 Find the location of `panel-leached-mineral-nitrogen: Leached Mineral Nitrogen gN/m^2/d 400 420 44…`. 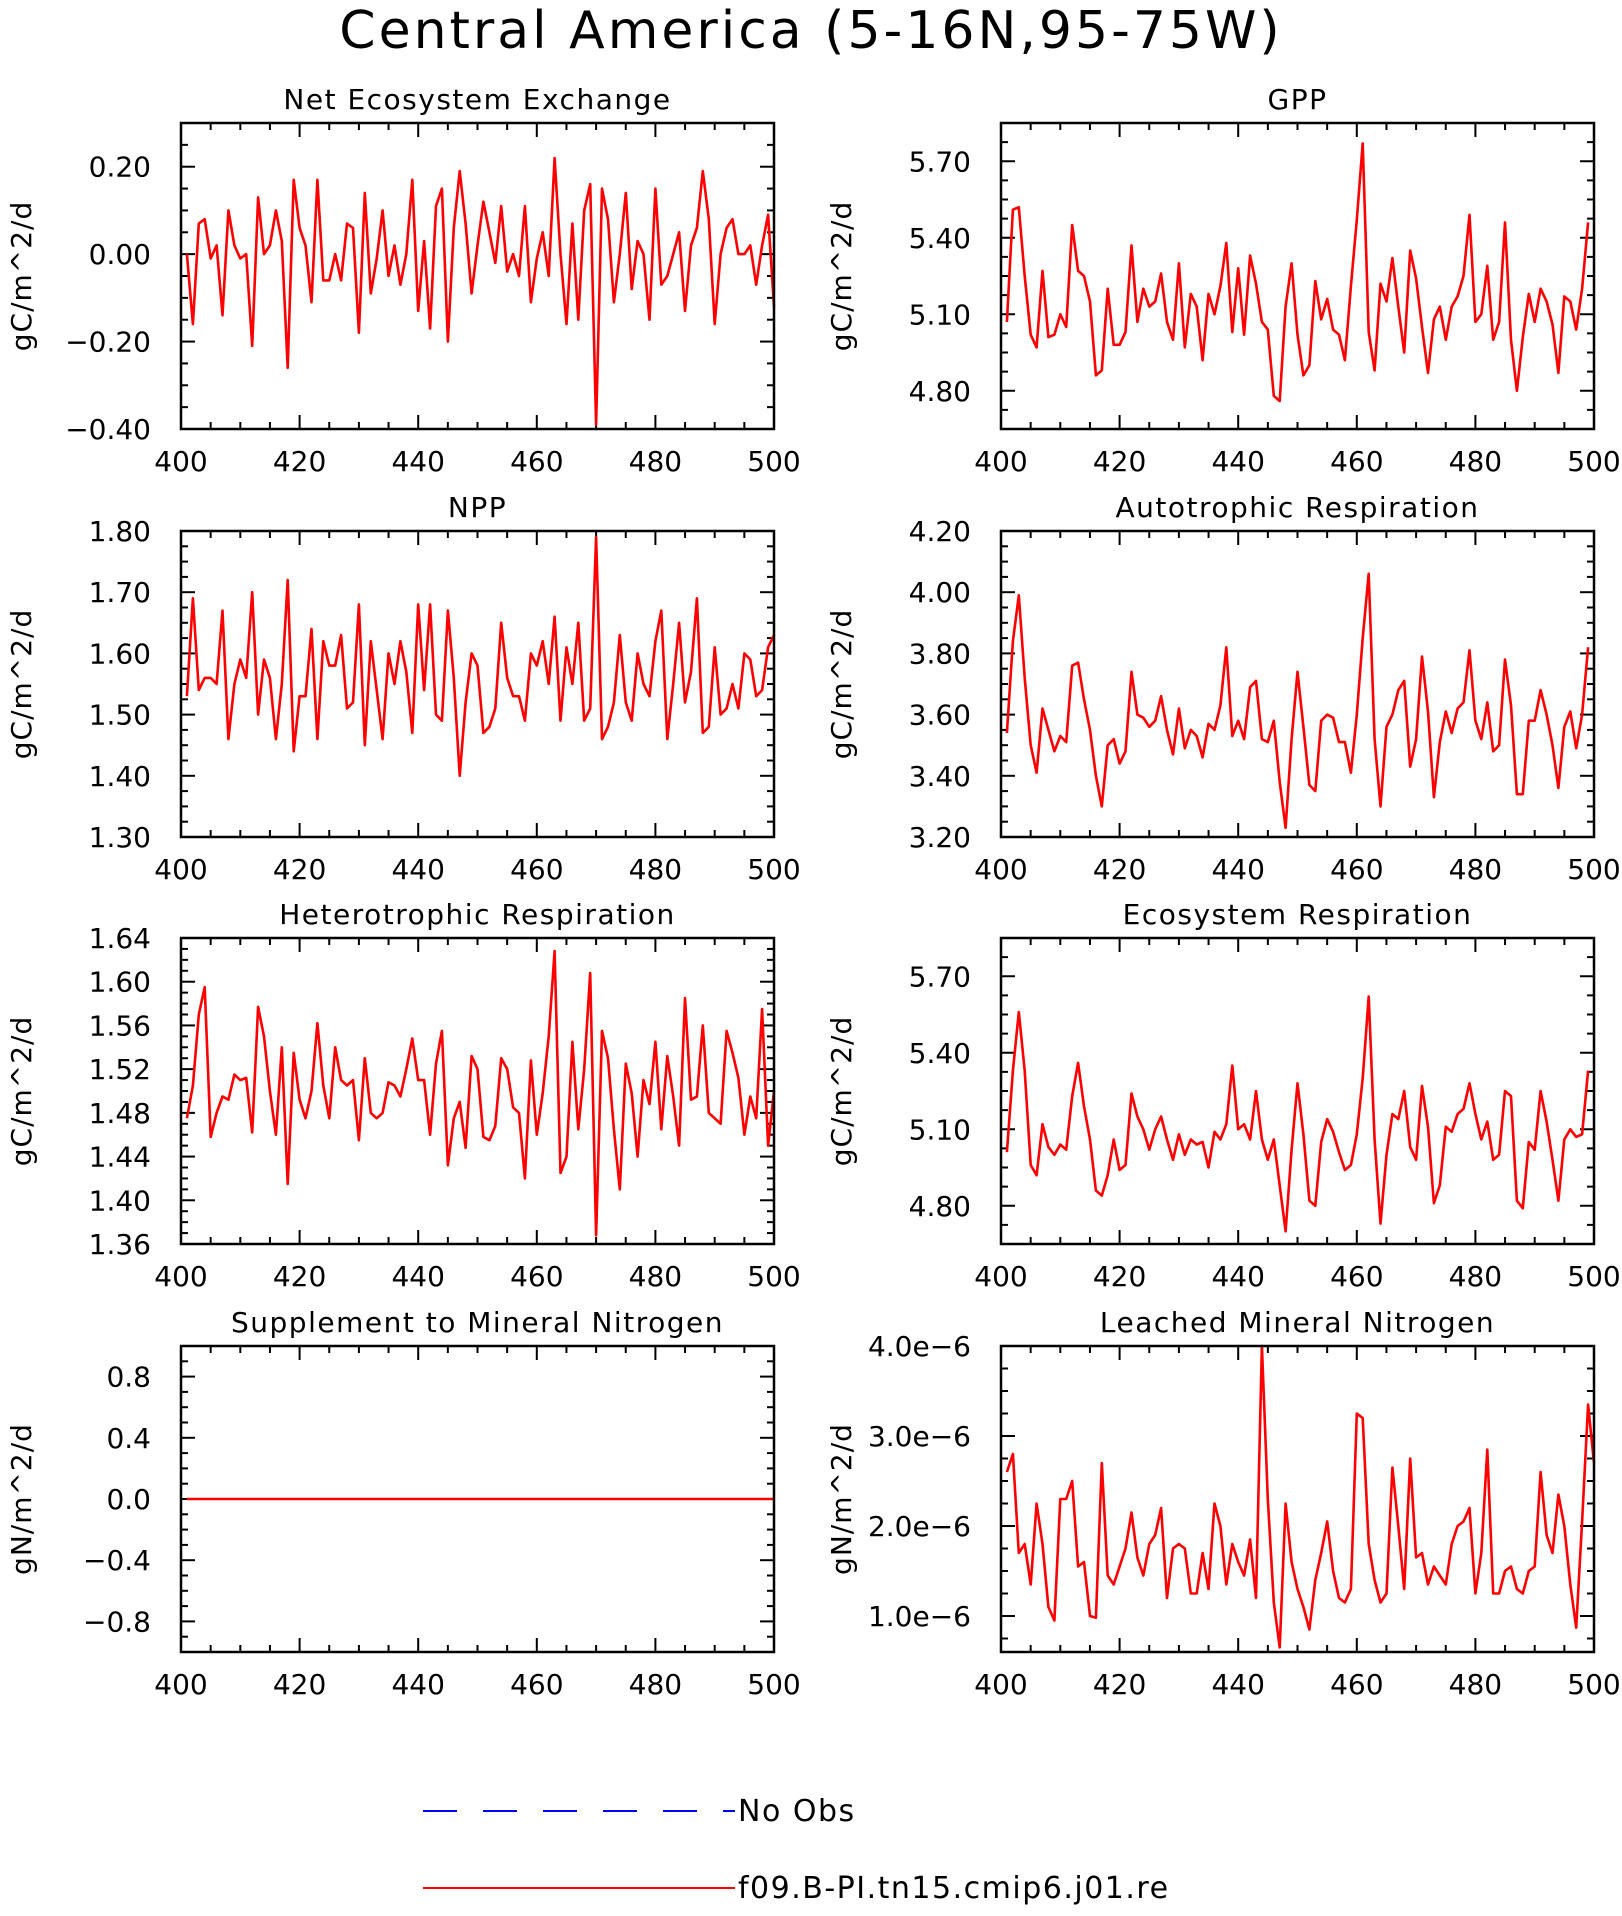

panel-leached-mineral-nitrogen: Leached Mineral Nitrogen gN/m^2/d 400 420 44… is located at coordinates (1223, 1503).